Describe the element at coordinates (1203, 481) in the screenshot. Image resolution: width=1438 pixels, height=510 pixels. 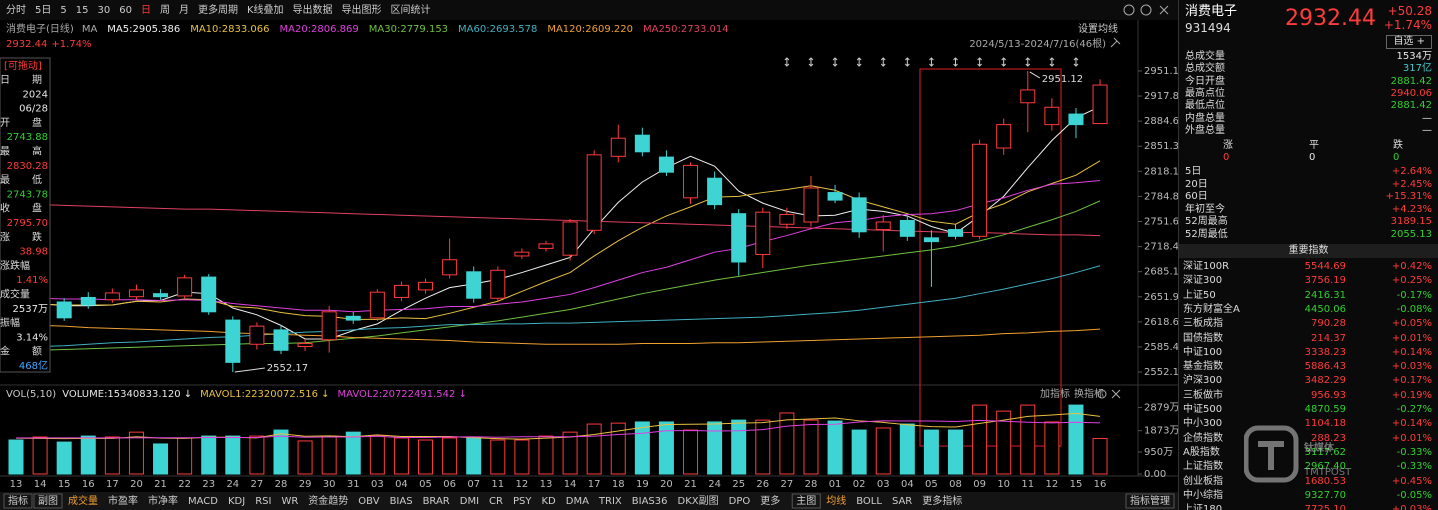
I see `index-name: 创业板指` at that location.